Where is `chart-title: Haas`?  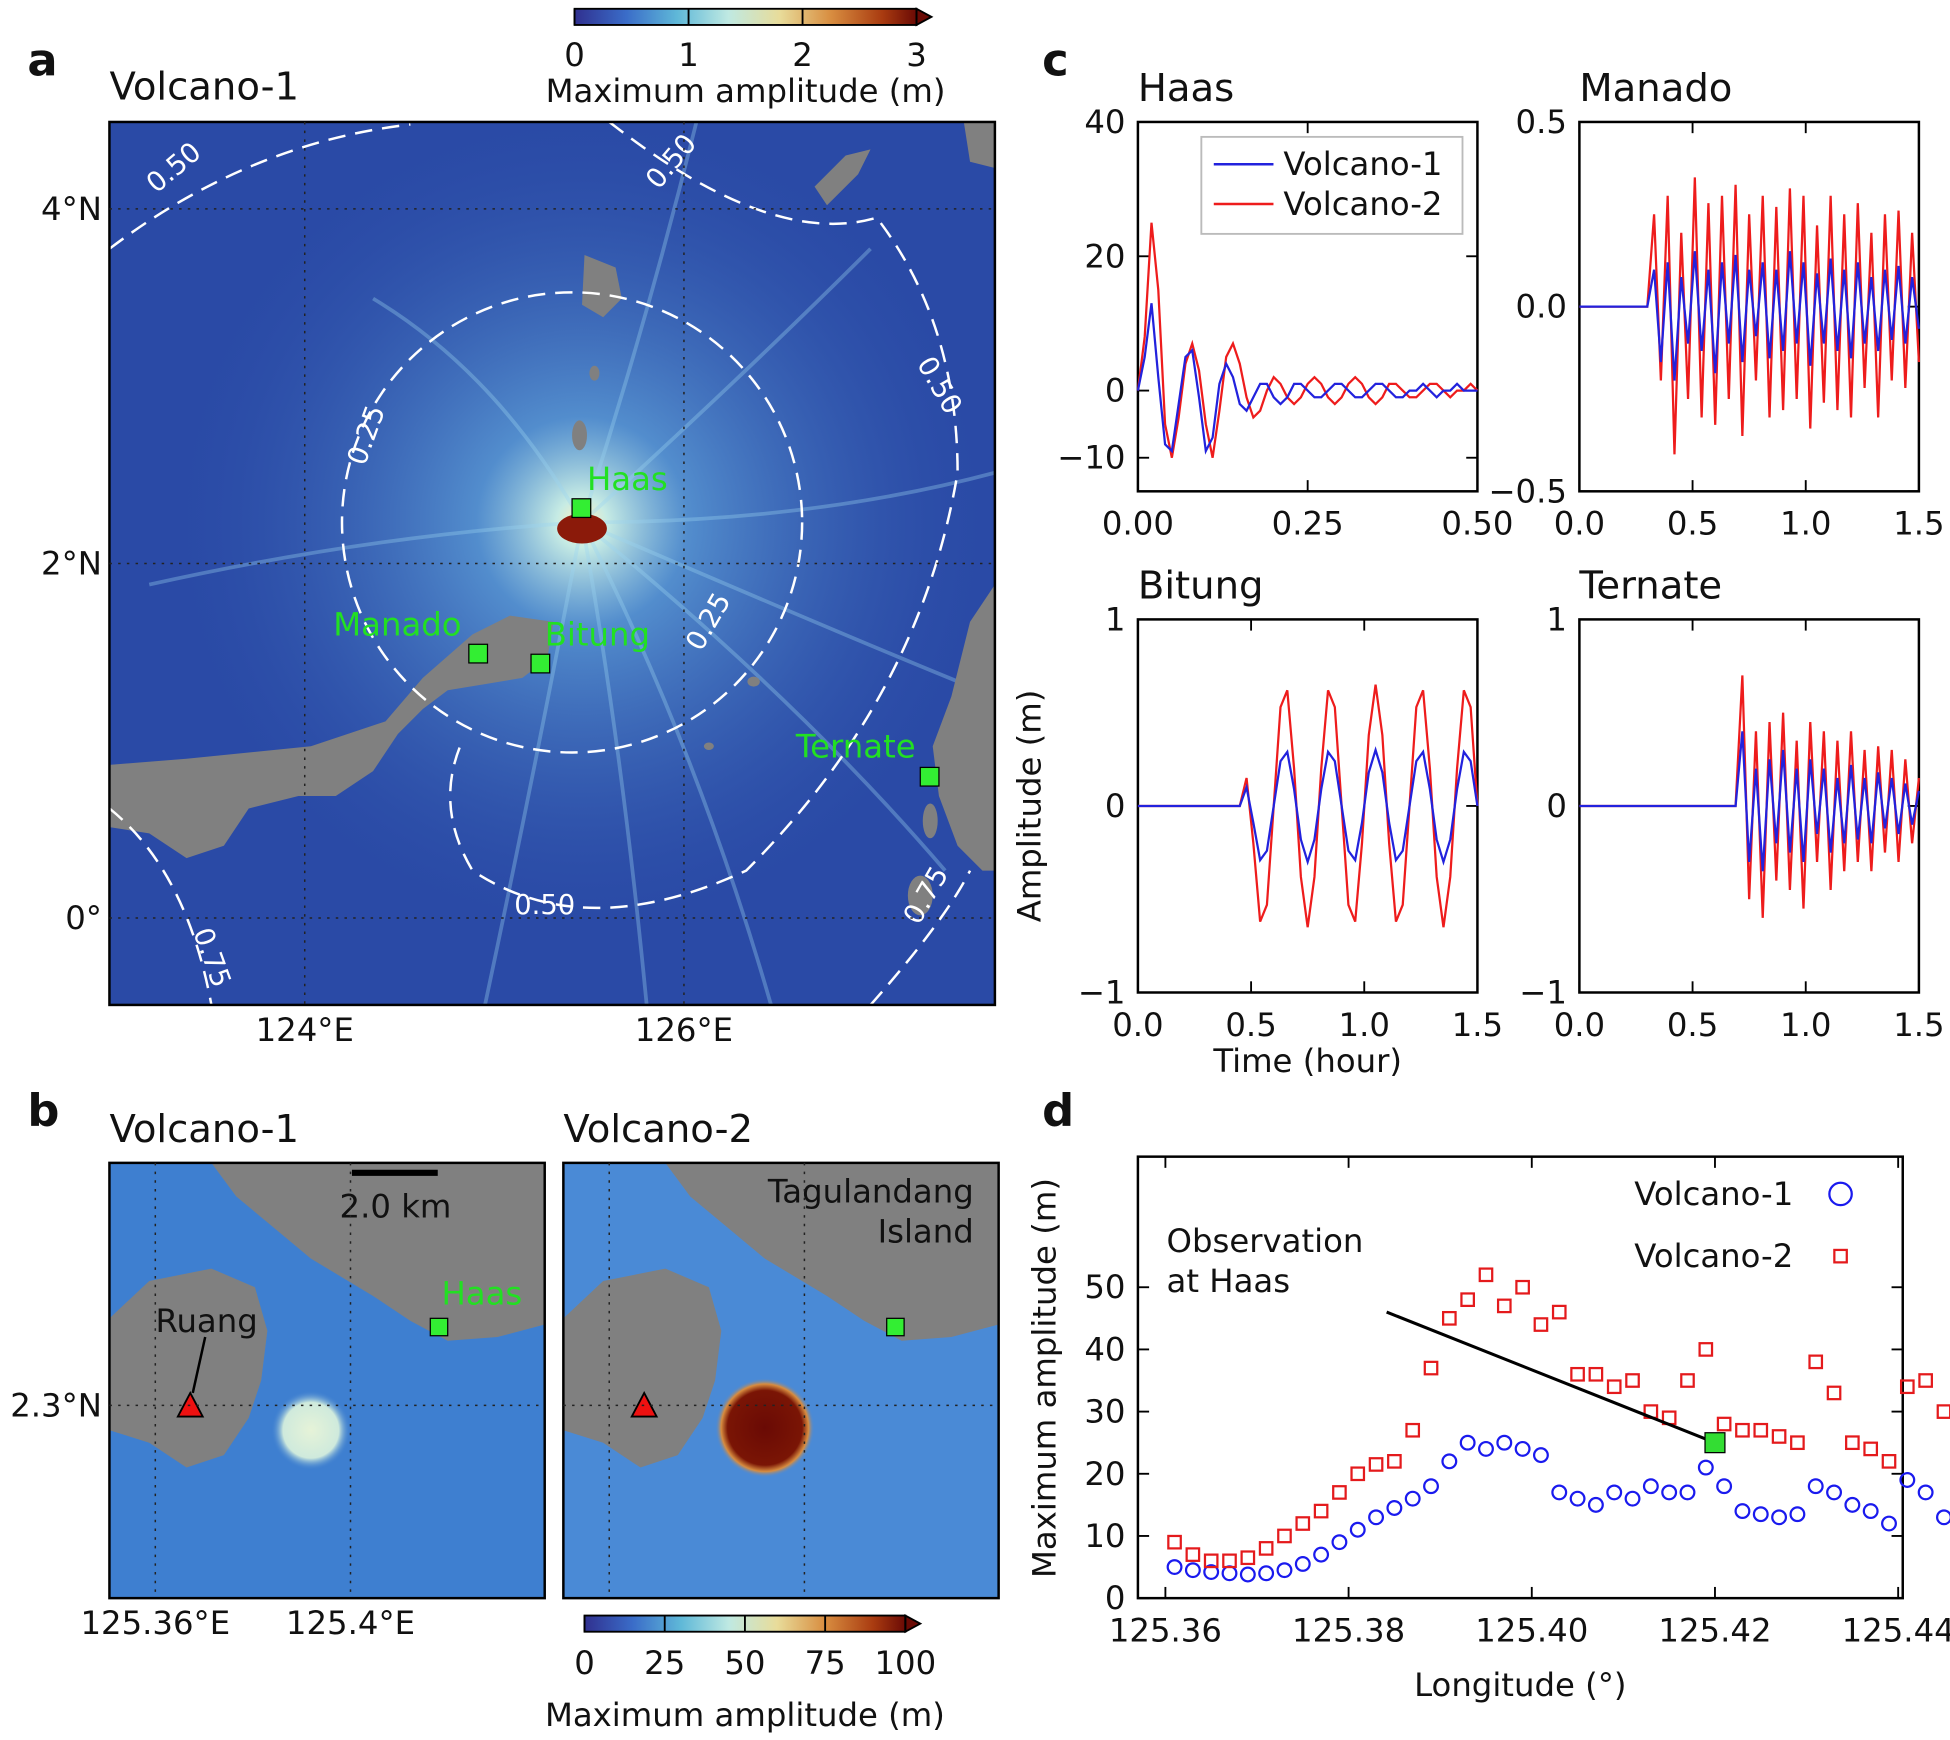
chart-title: Haas is located at coordinates (1186, 88).